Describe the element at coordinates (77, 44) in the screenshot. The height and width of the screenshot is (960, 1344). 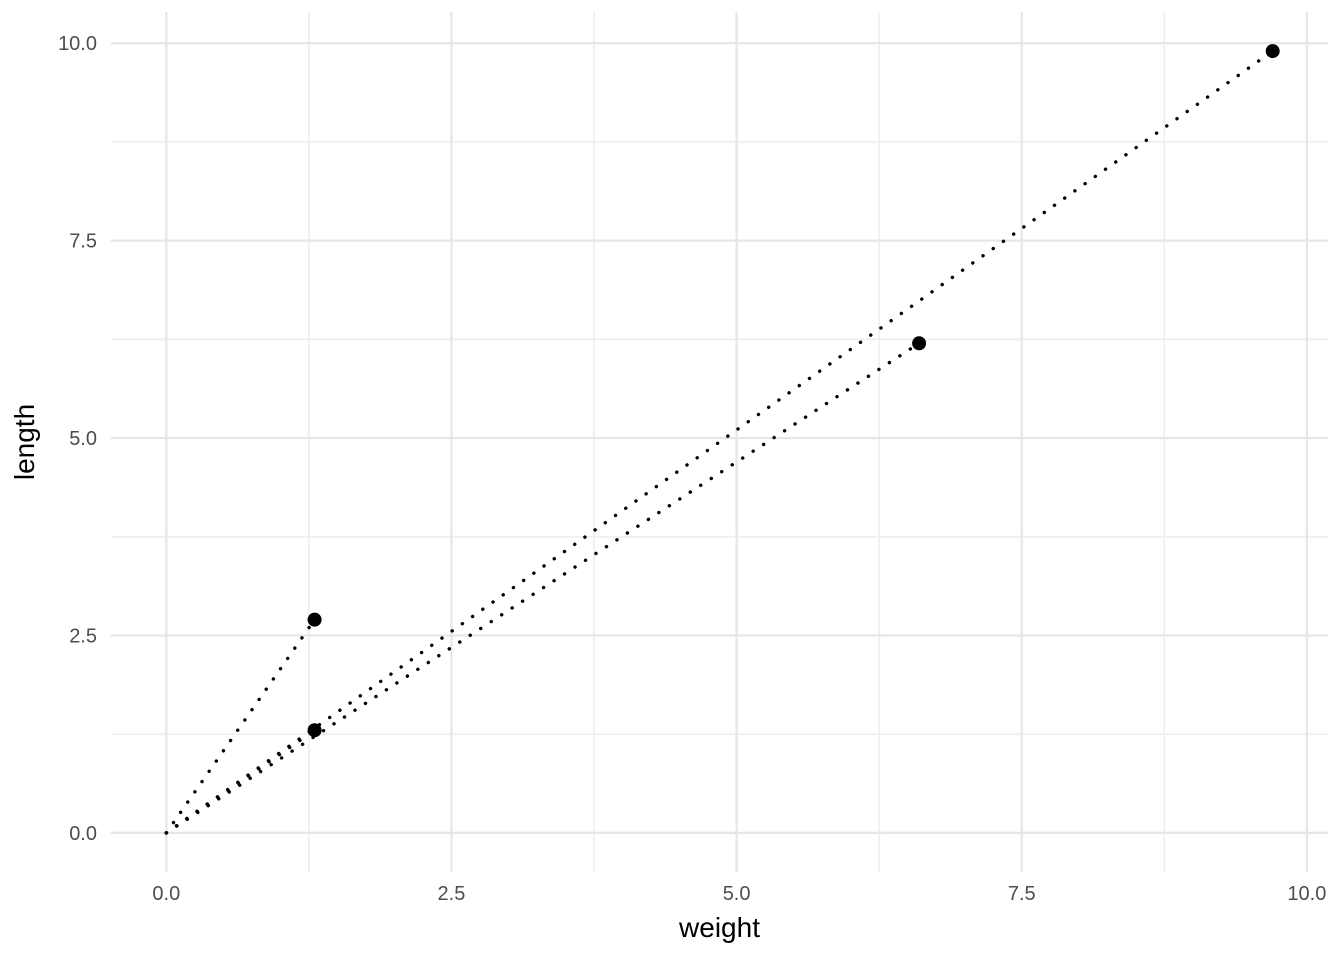
I see `y-tick-label: 10.0` at that location.